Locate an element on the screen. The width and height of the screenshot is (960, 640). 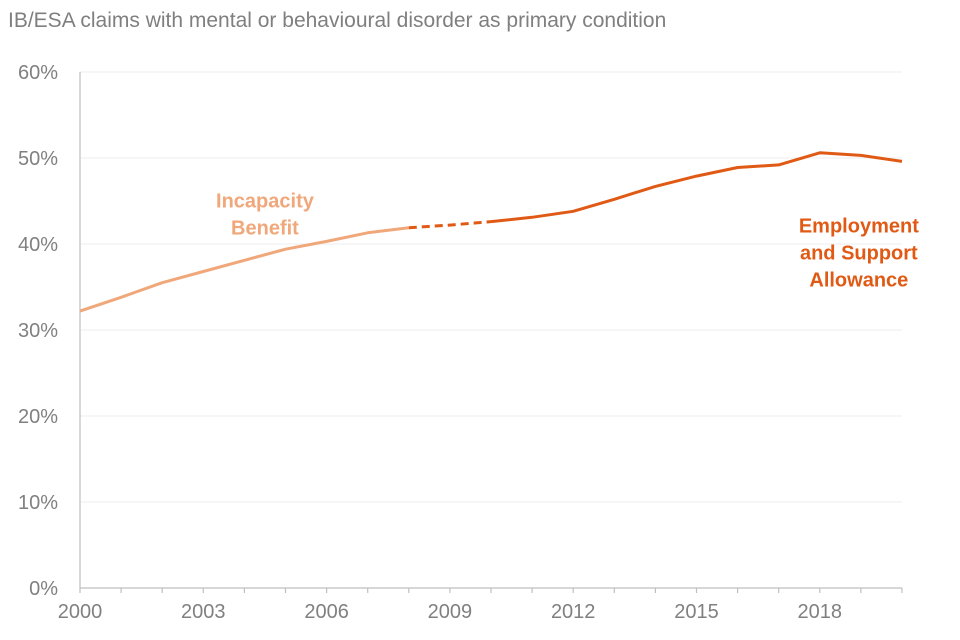
series-label-esa: Employment is located at coordinates (859, 227).